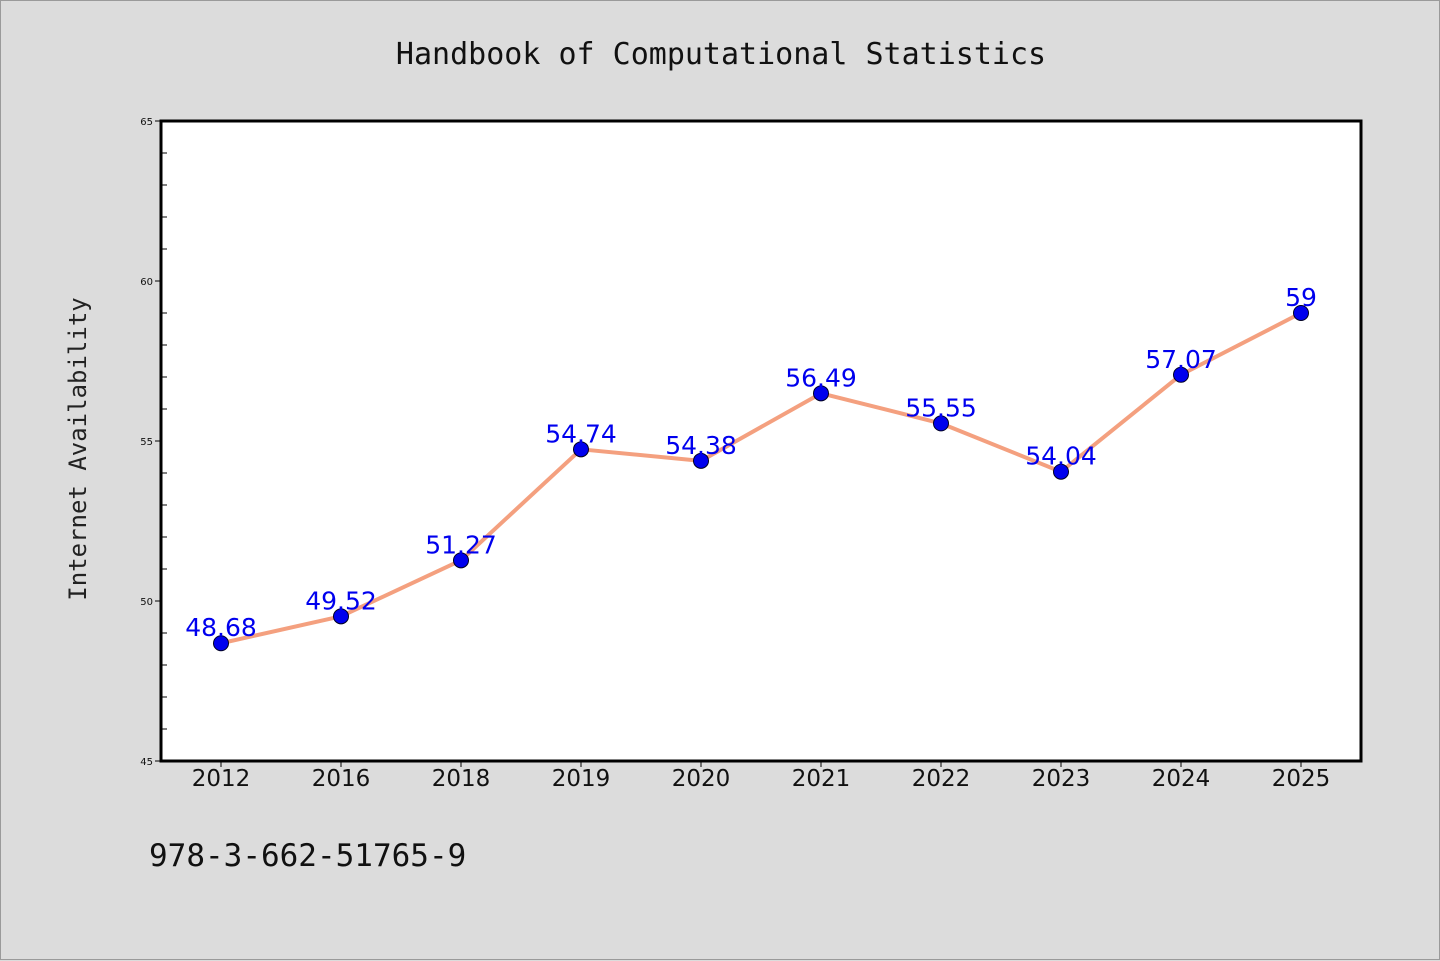  Describe the element at coordinates (821, 377) in the screenshot. I see `data-label: 56.49` at that location.